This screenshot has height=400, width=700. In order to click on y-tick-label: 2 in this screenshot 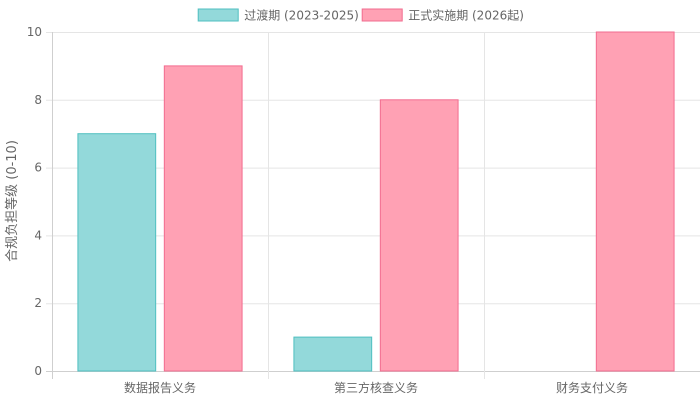, I will do `click(38, 303)`.